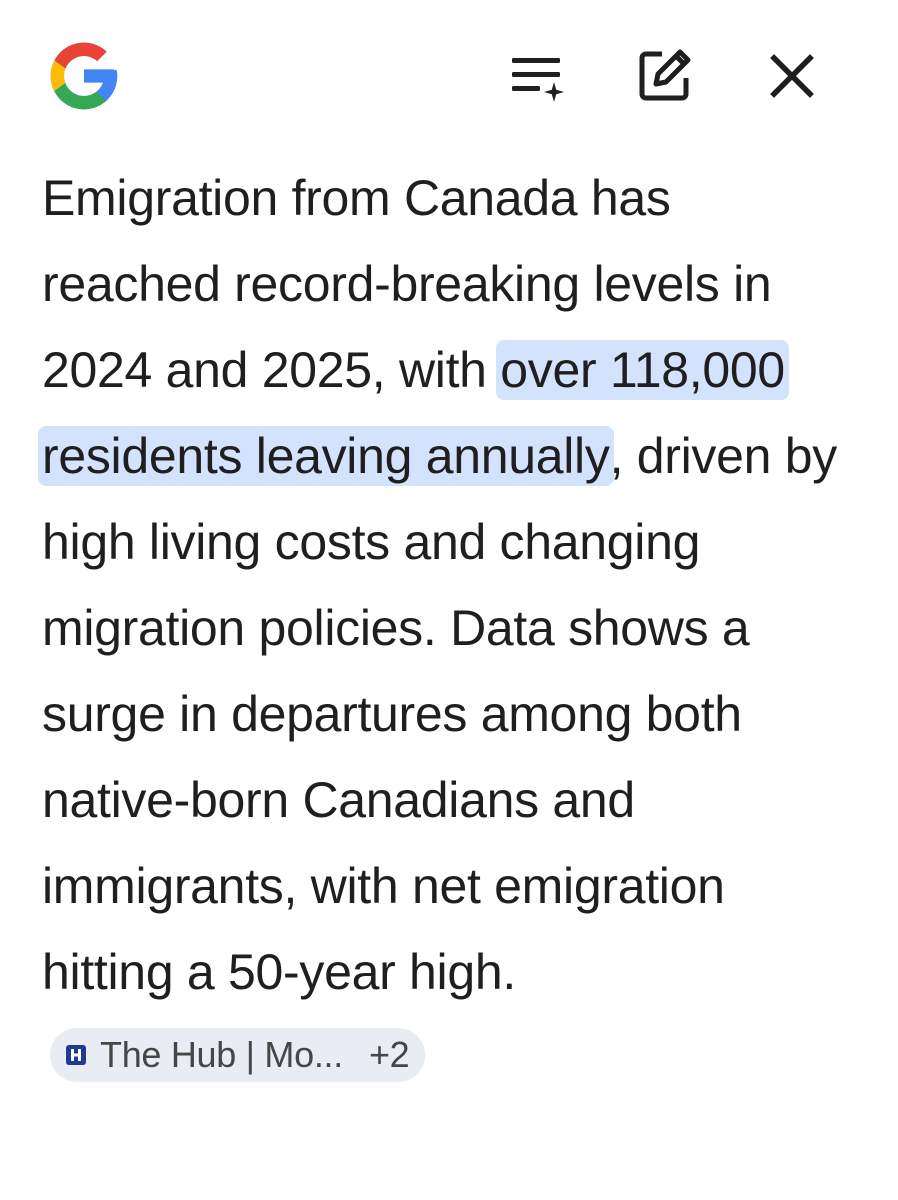 The height and width of the screenshot is (1200, 898). Describe the element at coordinates (76, 1055) in the screenshot. I see `source-favicon-icon` at that location.